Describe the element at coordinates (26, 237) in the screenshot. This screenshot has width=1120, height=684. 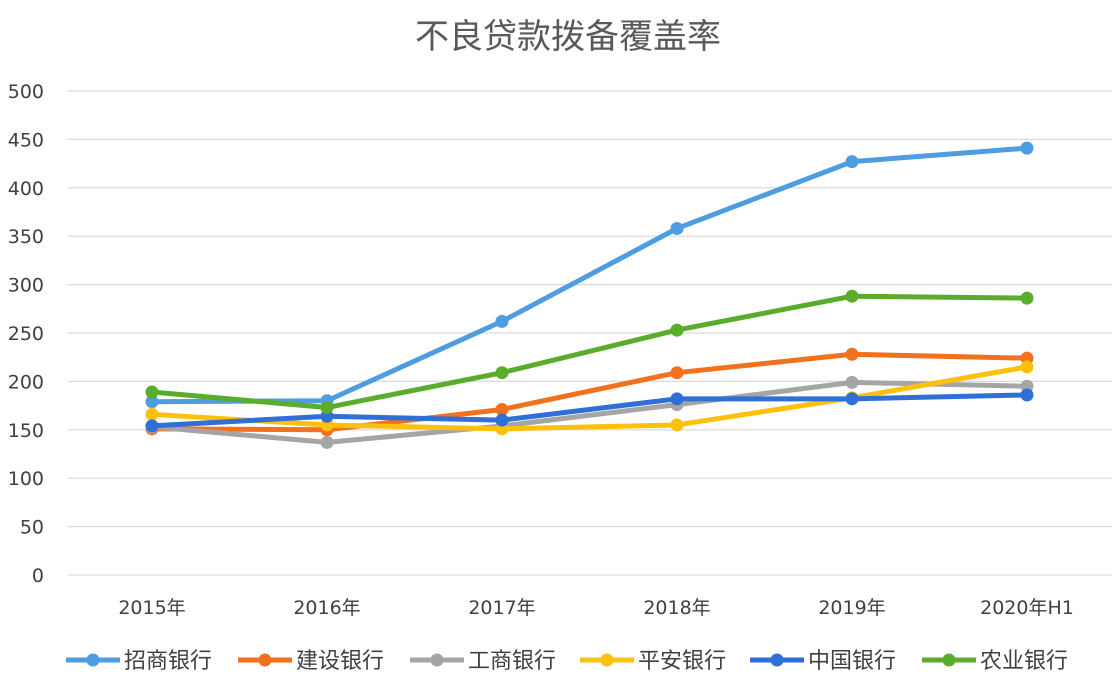
I see `y-tick-label: 350` at that location.